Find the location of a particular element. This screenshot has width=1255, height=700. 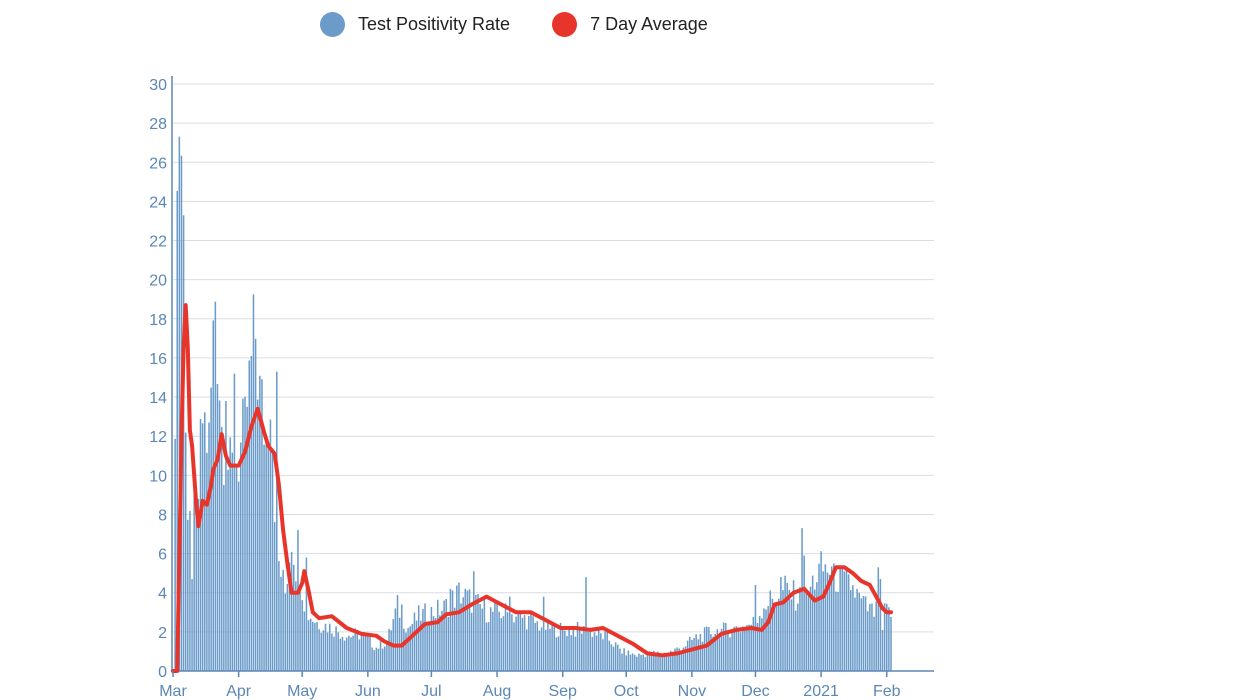

y-tick-label: 24 is located at coordinates (158, 202).